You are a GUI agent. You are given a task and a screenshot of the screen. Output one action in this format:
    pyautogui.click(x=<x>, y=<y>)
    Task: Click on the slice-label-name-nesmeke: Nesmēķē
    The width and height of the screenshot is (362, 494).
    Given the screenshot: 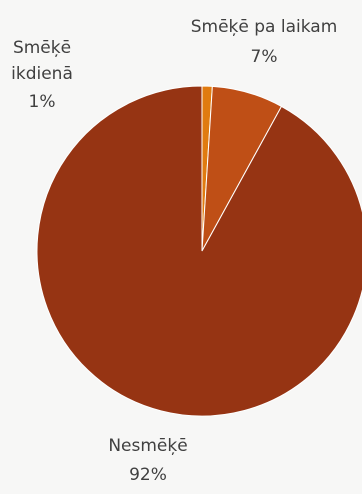 What is the action you would take?
    pyautogui.click(x=147, y=446)
    